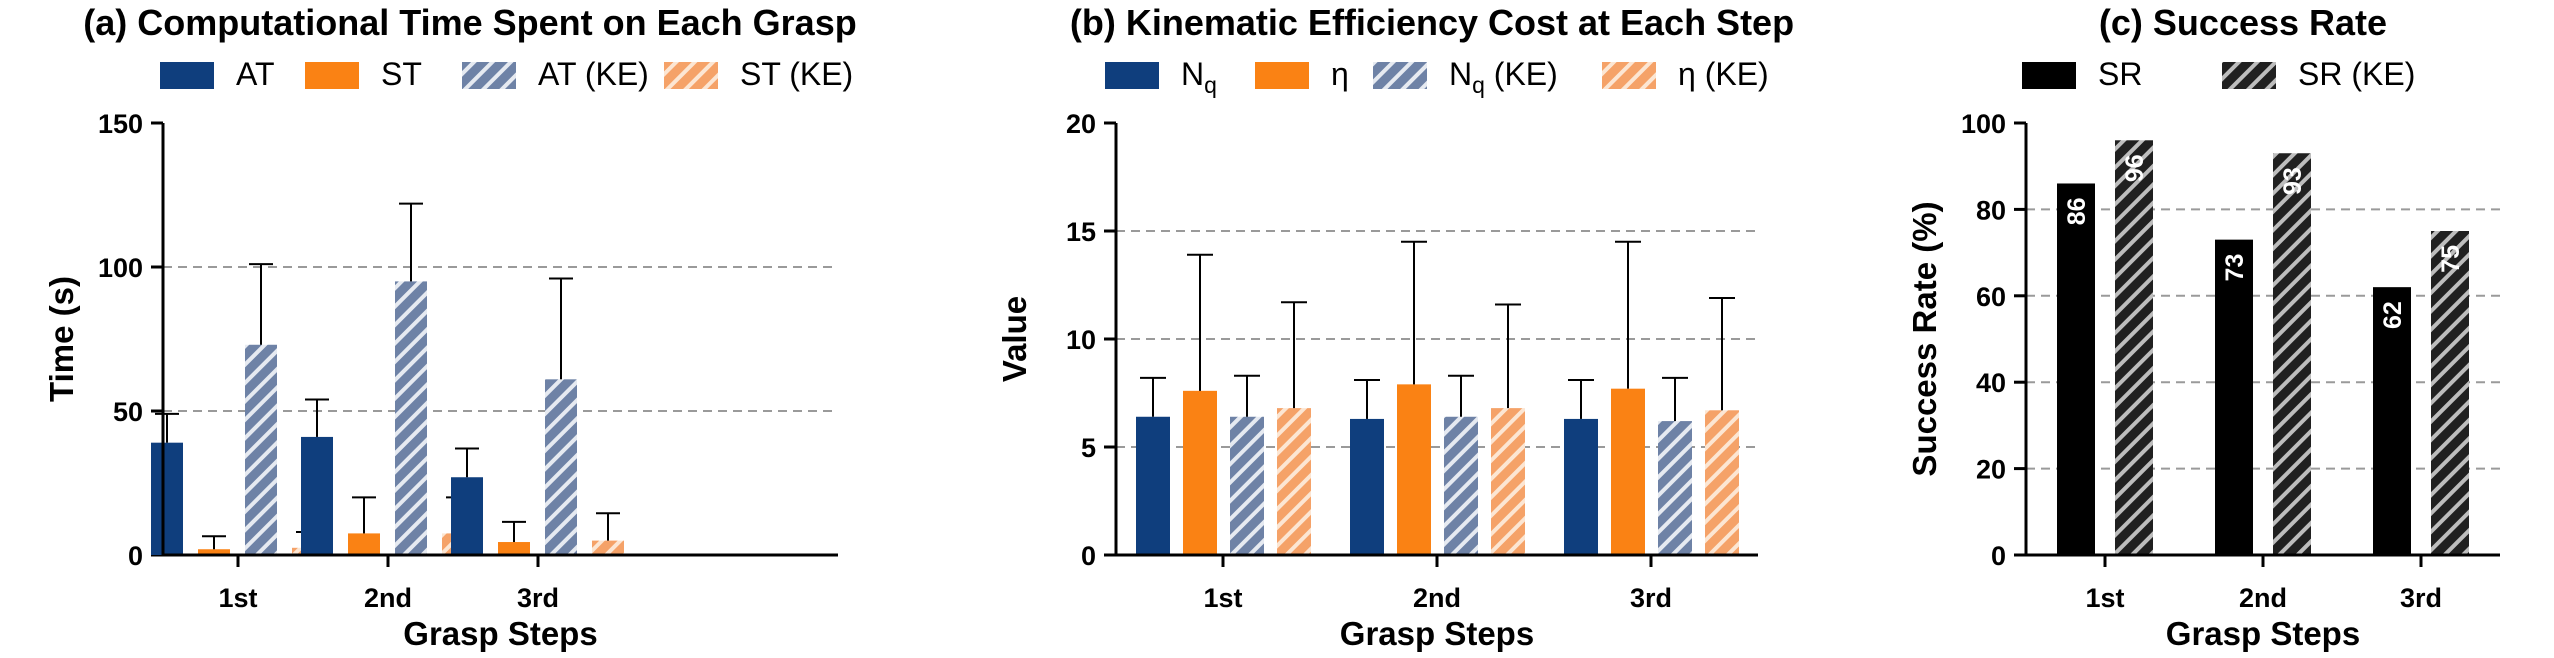  What do you see at coordinates (128, 412) in the screenshot?
I see `y-tick-label: 50` at bounding box center [128, 412].